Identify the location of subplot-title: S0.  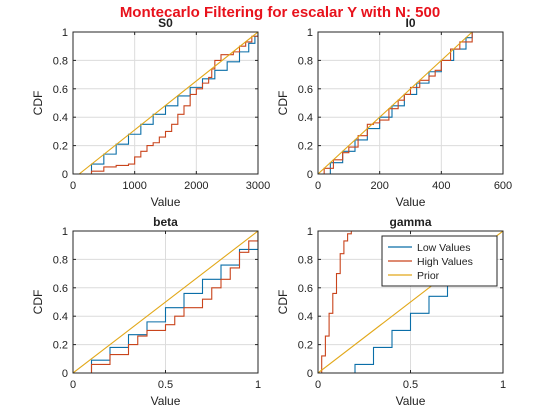
(165, 23).